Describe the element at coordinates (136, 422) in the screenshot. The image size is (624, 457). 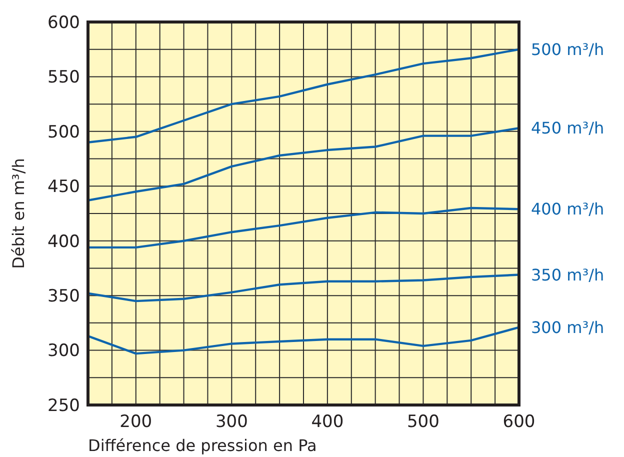
I see `x-tick-label: 200` at that location.